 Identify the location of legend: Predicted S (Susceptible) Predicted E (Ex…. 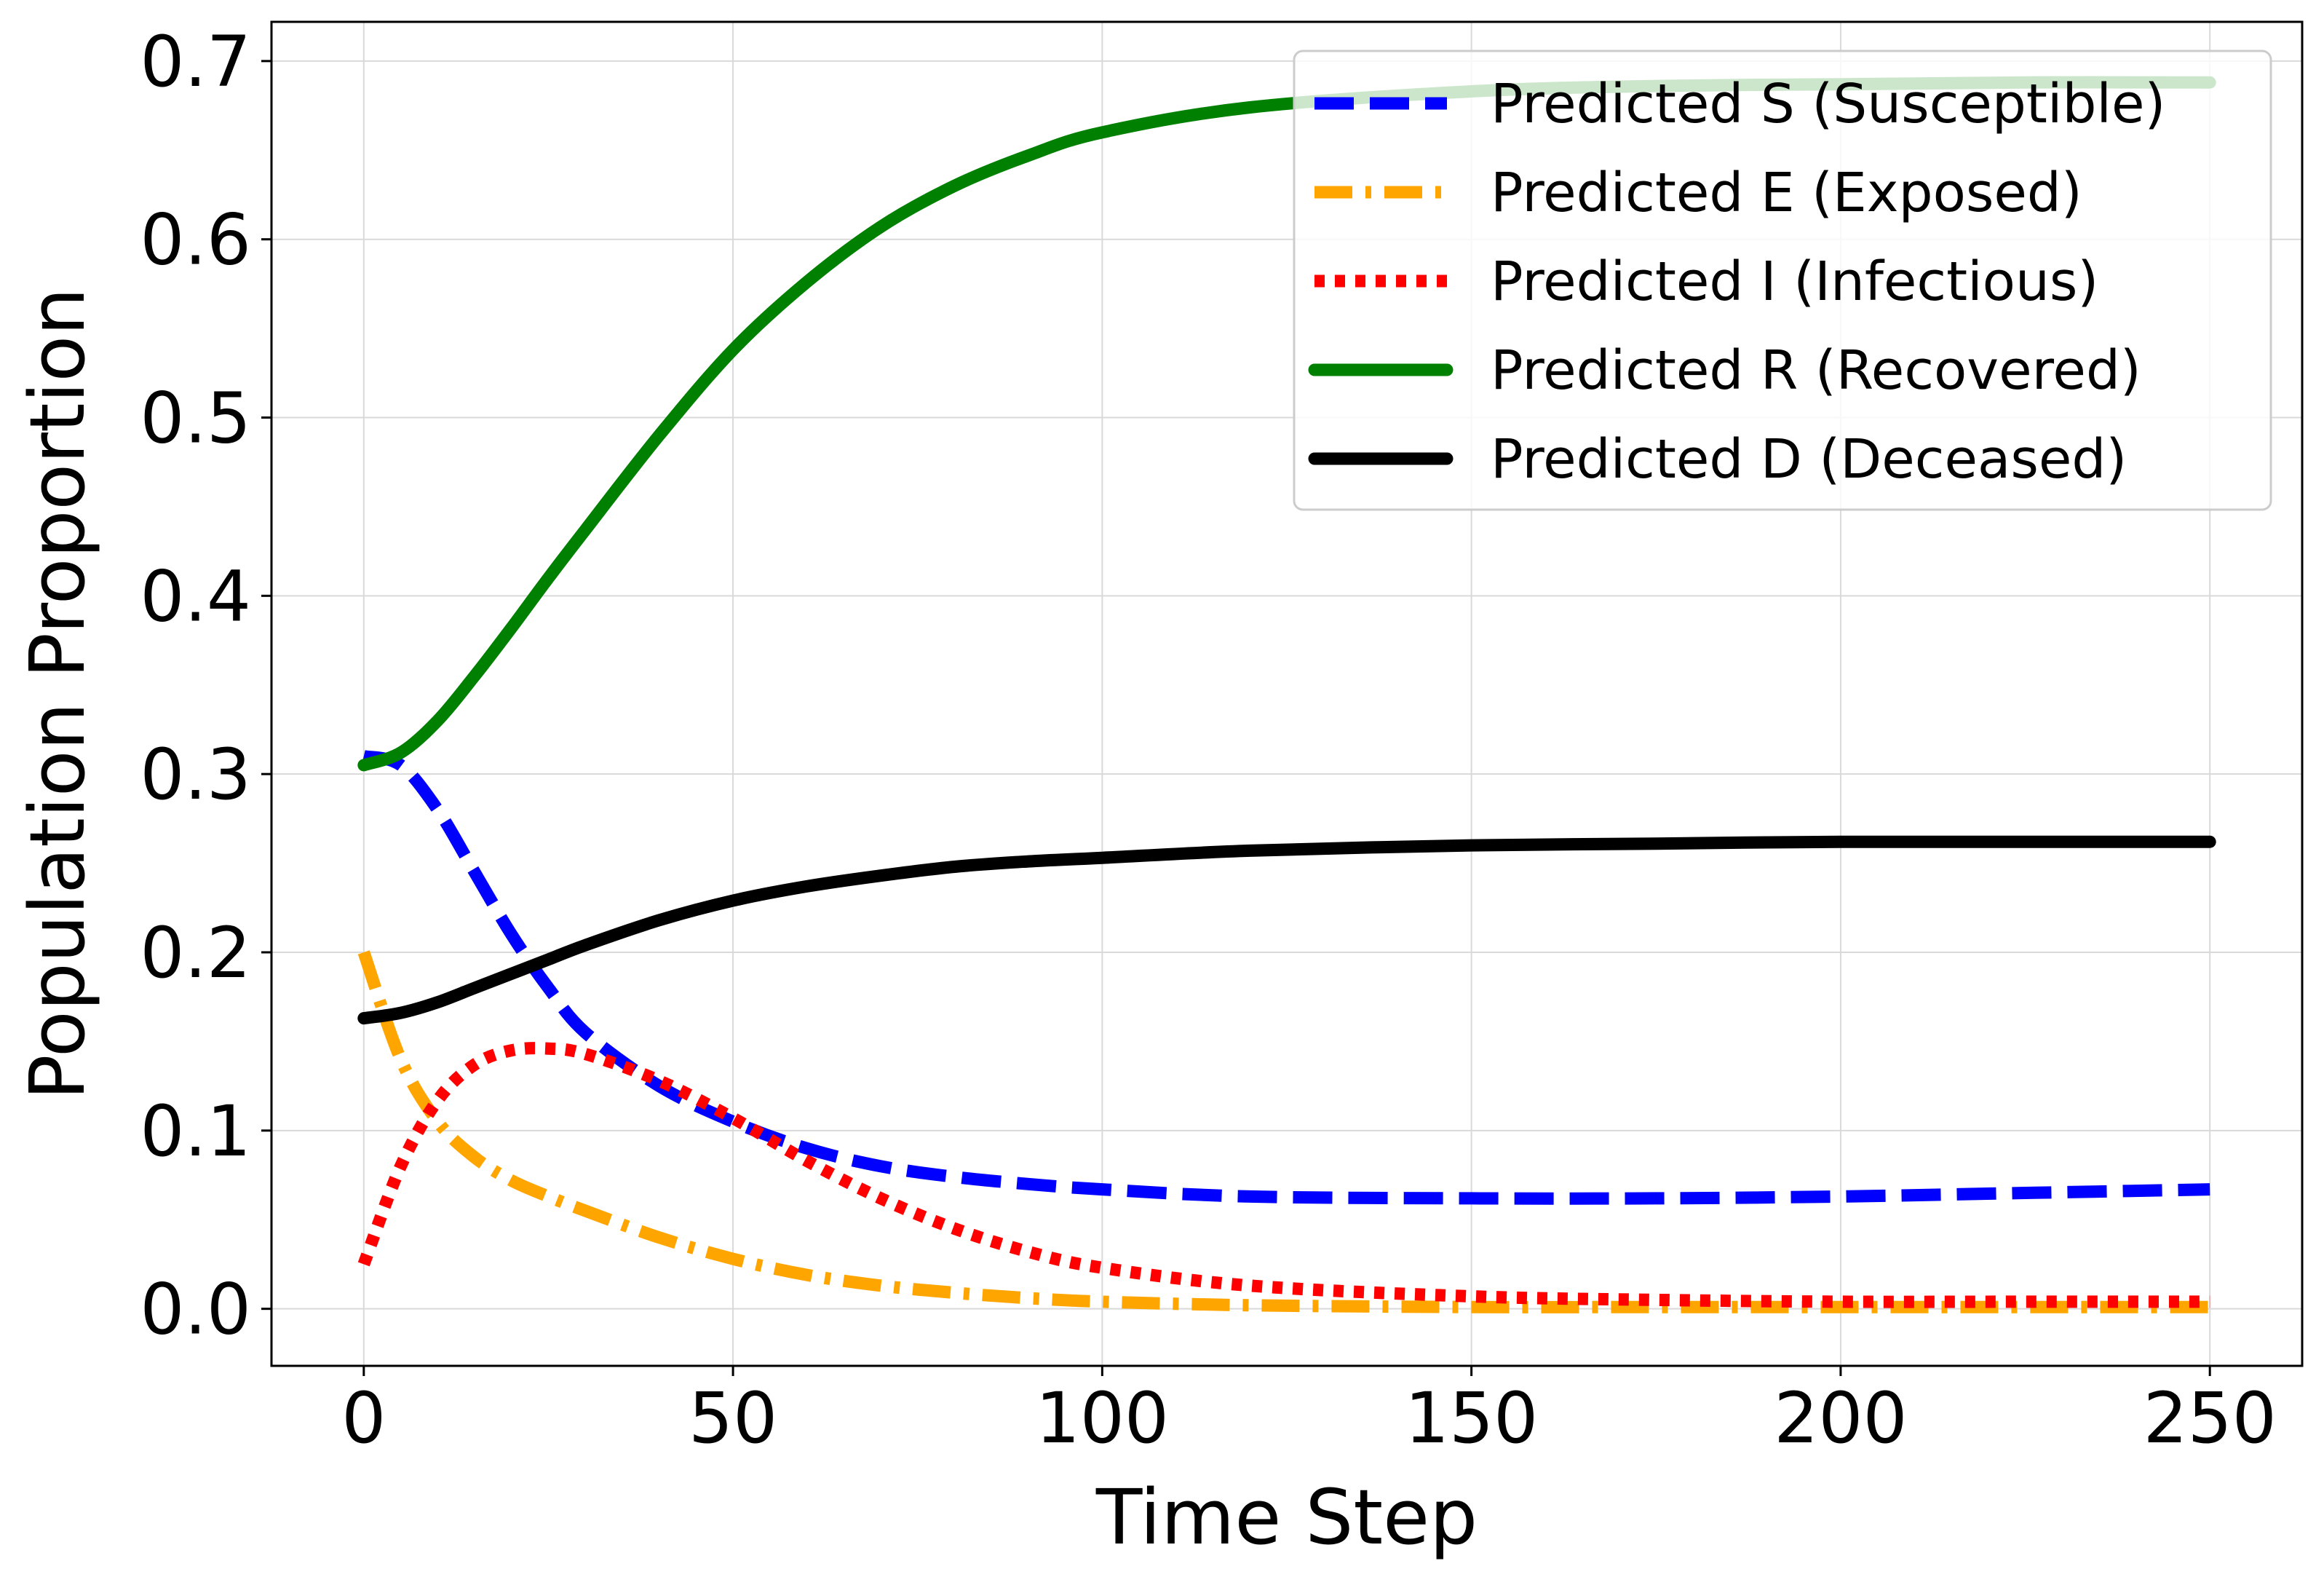
(1782, 280).